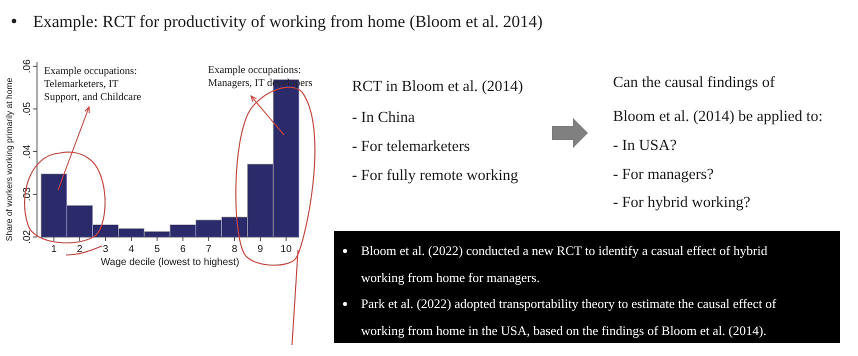 The width and height of the screenshot is (858, 356). Describe the element at coordinates (27, 109) in the screenshot. I see `y-tick-label: .05` at that location.